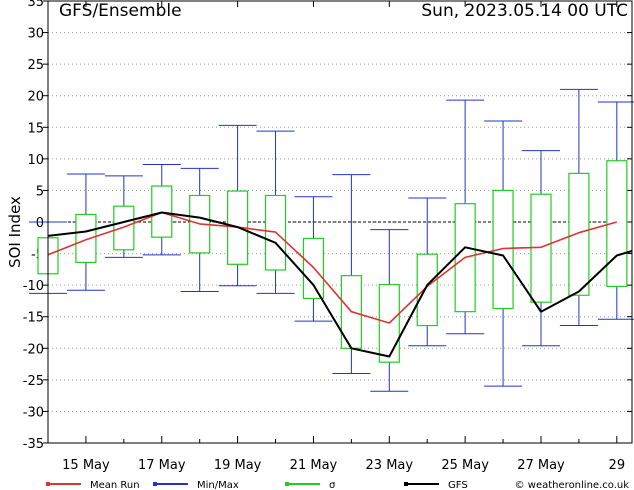 Image resolution: width=634 pixels, height=490 pixels. I want to click on y-tick-label: 0, so click(40, 223).